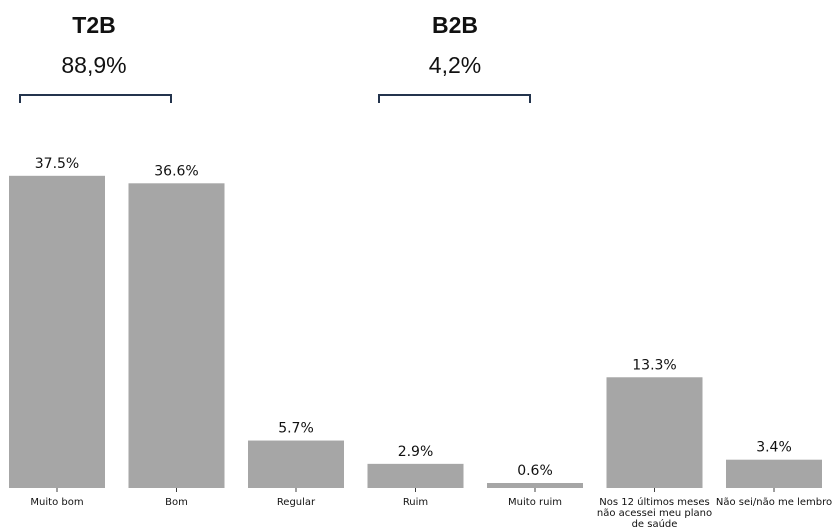  I want to click on bar-value-label-4: 0.6%, so click(535, 471).